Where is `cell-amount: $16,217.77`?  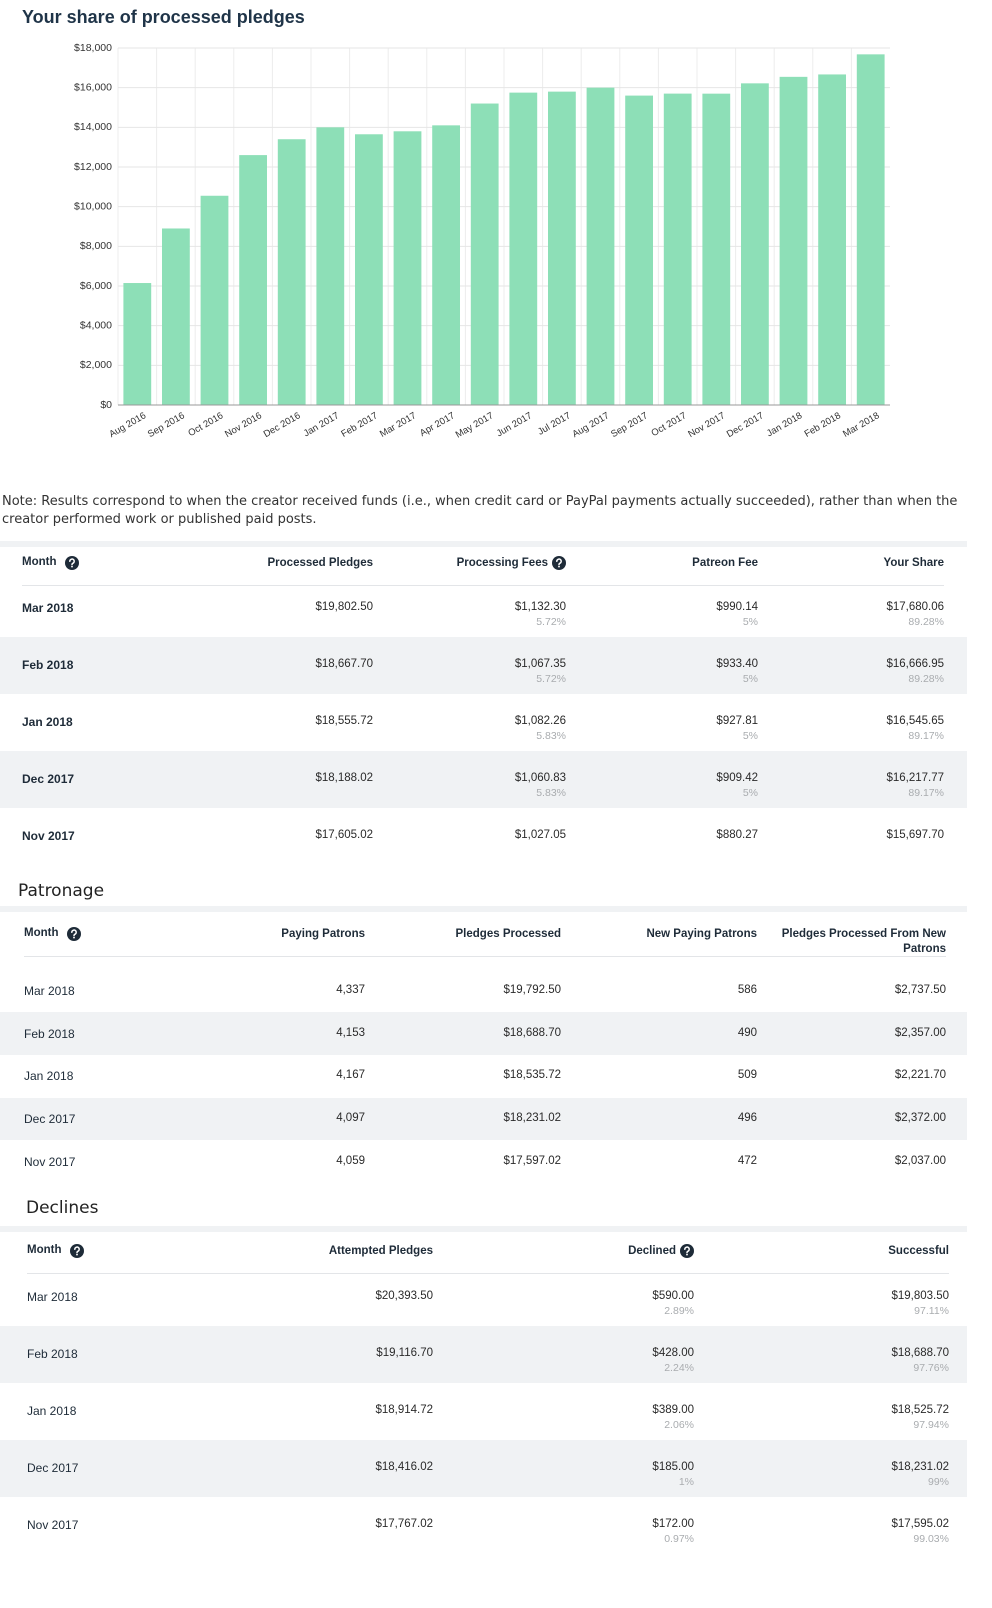
cell-amount: $16,217.77 is located at coordinates (915, 778).